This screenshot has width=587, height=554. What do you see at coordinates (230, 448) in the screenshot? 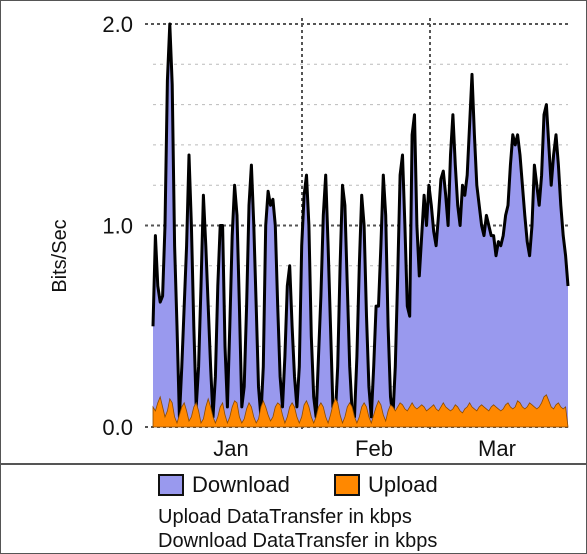
I see `x-tick-label: Jan` at bounding box center [230, 448].